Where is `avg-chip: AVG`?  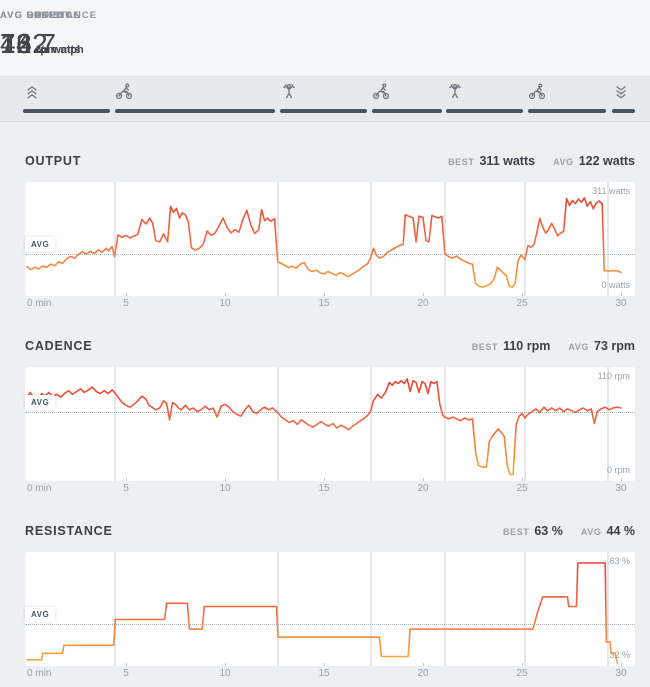 avg-chip: AVG is located at coordinates (40, 402).